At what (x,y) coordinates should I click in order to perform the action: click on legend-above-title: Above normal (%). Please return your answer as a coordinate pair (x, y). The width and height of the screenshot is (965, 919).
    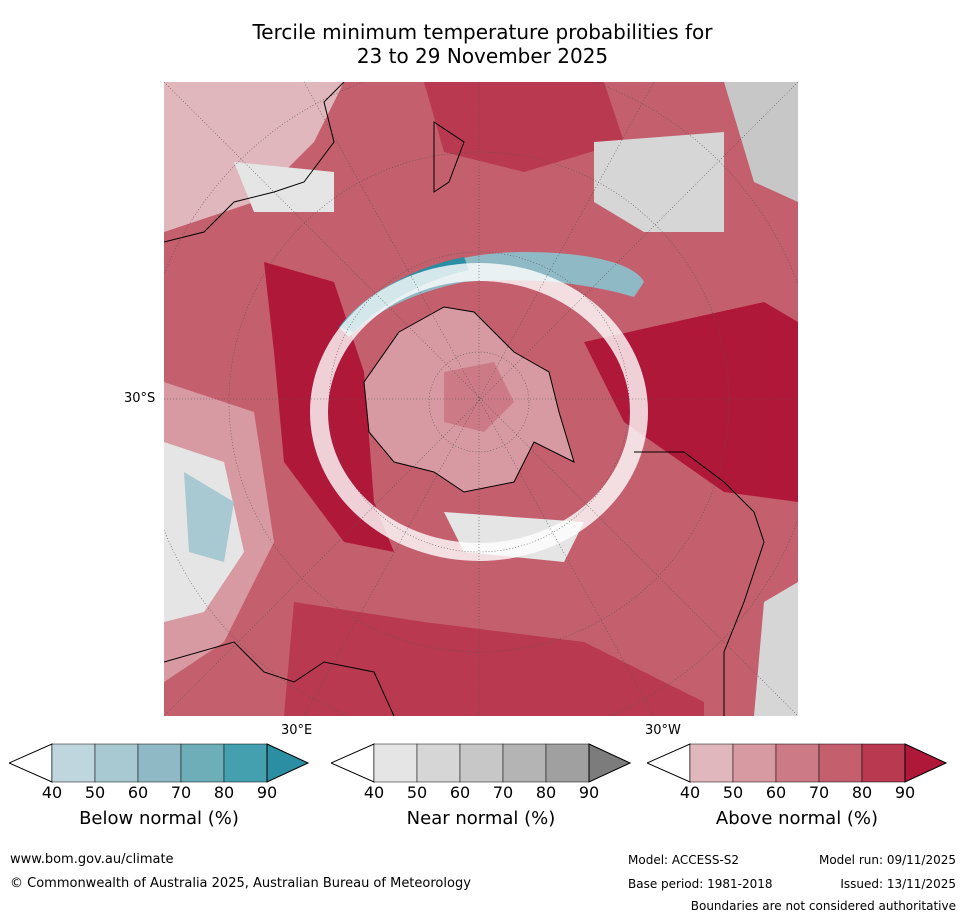
    Looking at the image, I should click on (797, 818).